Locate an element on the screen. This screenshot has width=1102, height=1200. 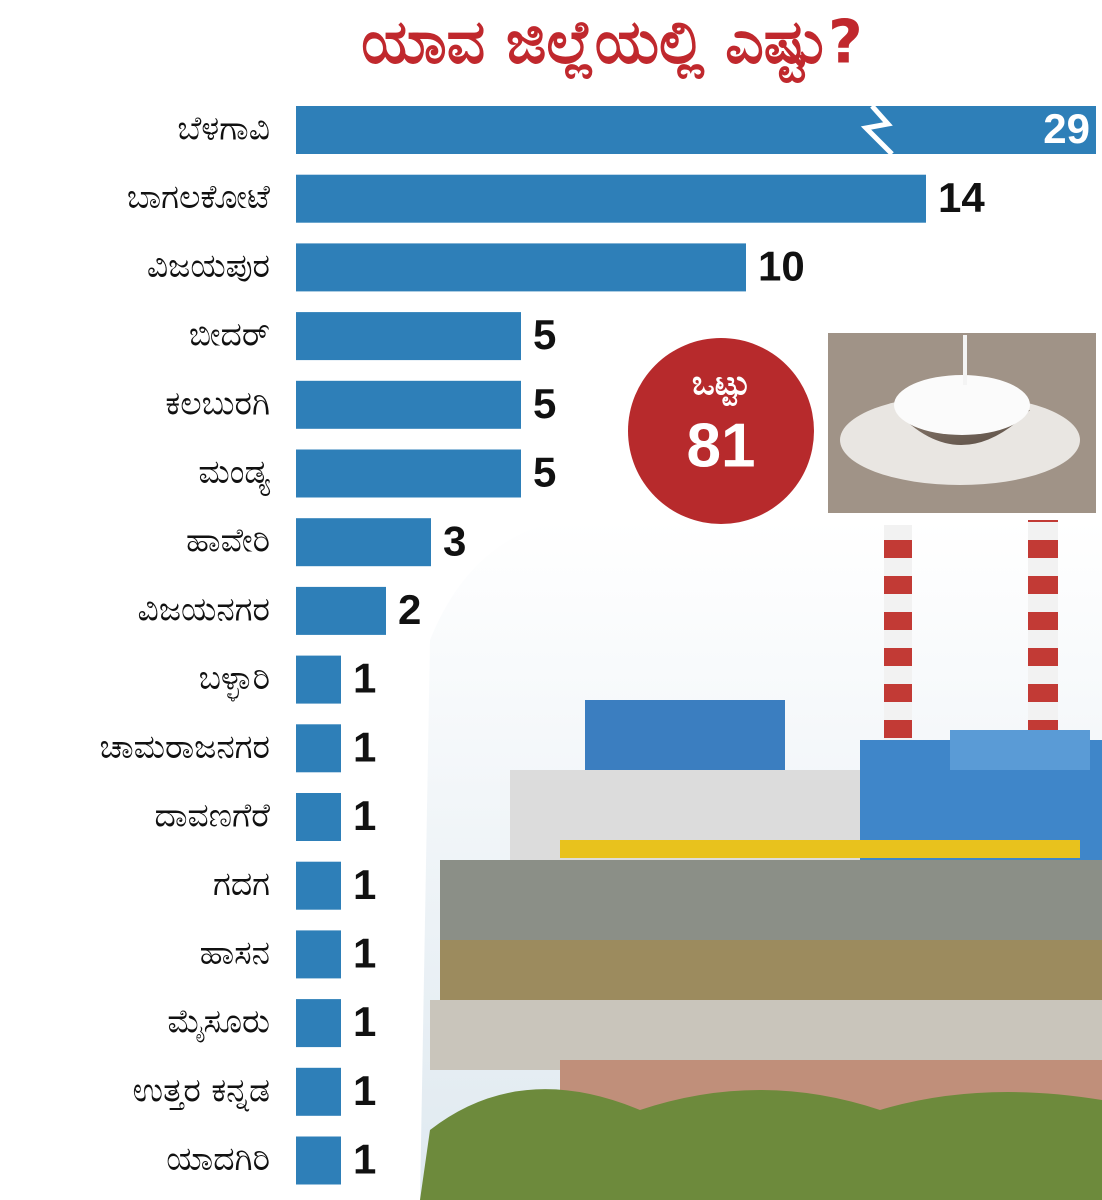
category-label: ದಾವಣಗೆರೆ is located at coordinates (213, 815).